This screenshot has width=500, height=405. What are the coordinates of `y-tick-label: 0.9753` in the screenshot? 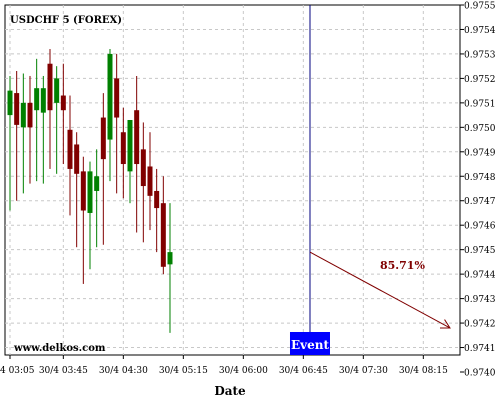 It's located at (480, 55).